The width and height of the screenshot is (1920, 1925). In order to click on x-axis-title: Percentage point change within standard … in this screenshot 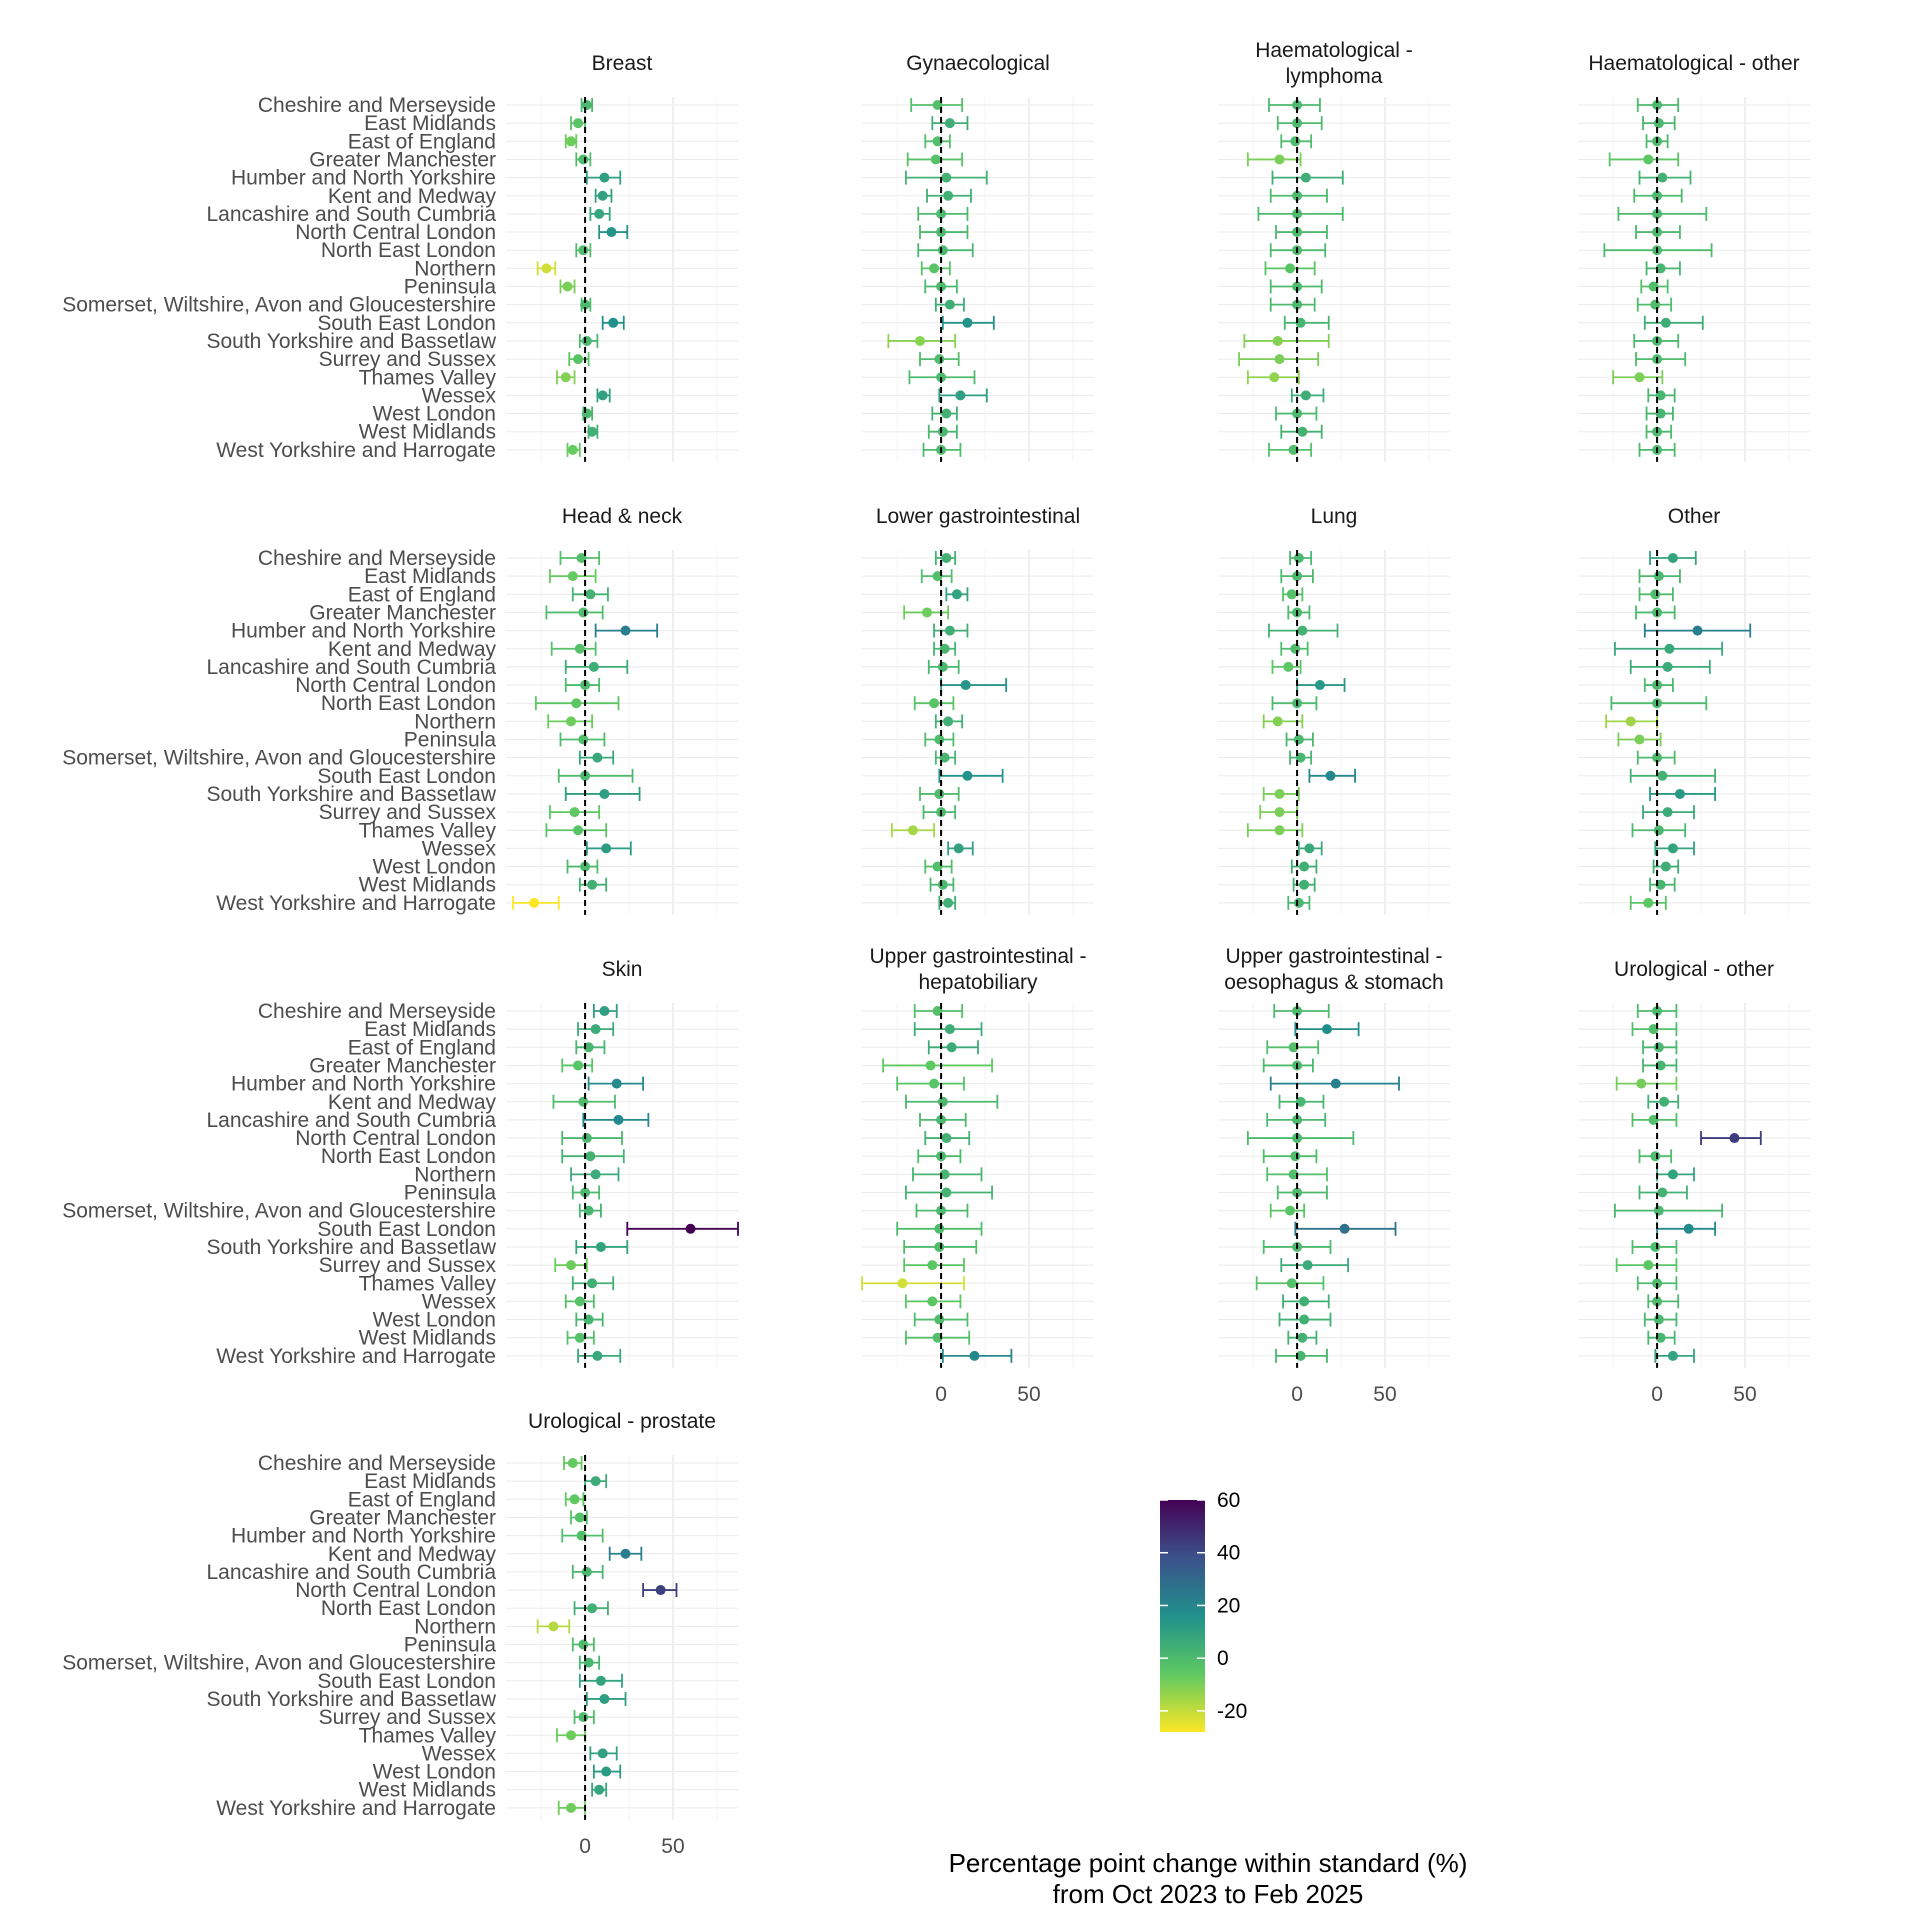, I will do `click(1208, 1878)`.